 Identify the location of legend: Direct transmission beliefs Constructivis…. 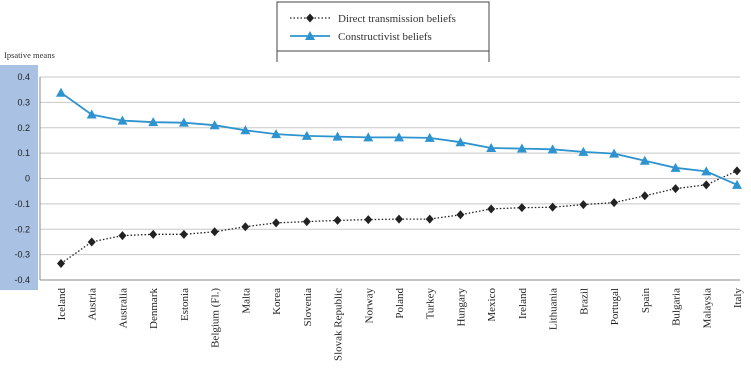
(383, 31).